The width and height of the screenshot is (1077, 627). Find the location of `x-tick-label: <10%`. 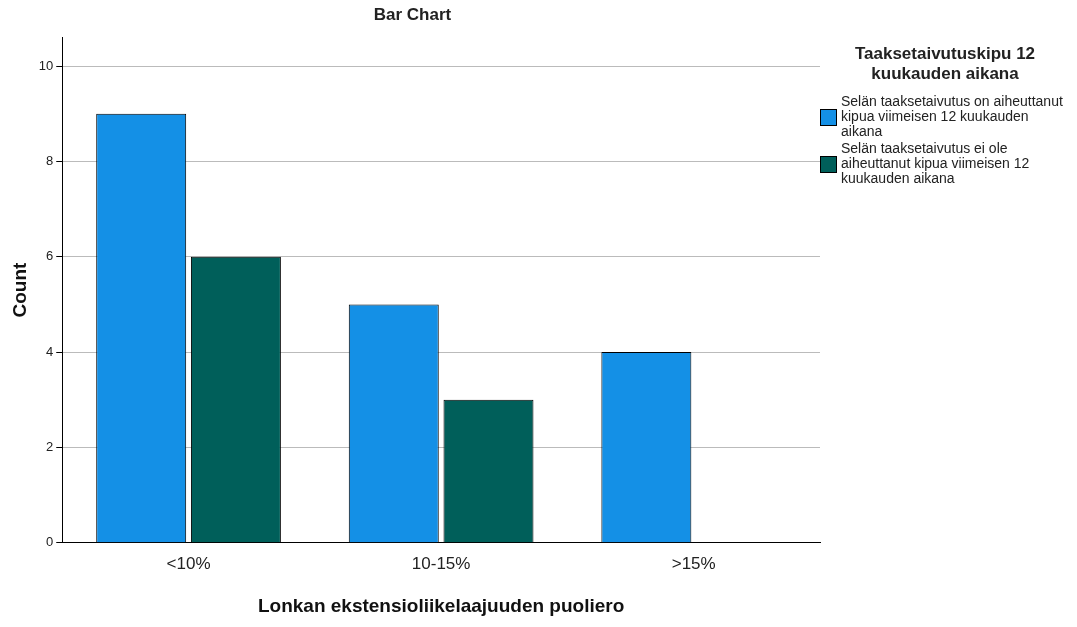

x-tick-label: <10% is located at coordinates (188, 563).